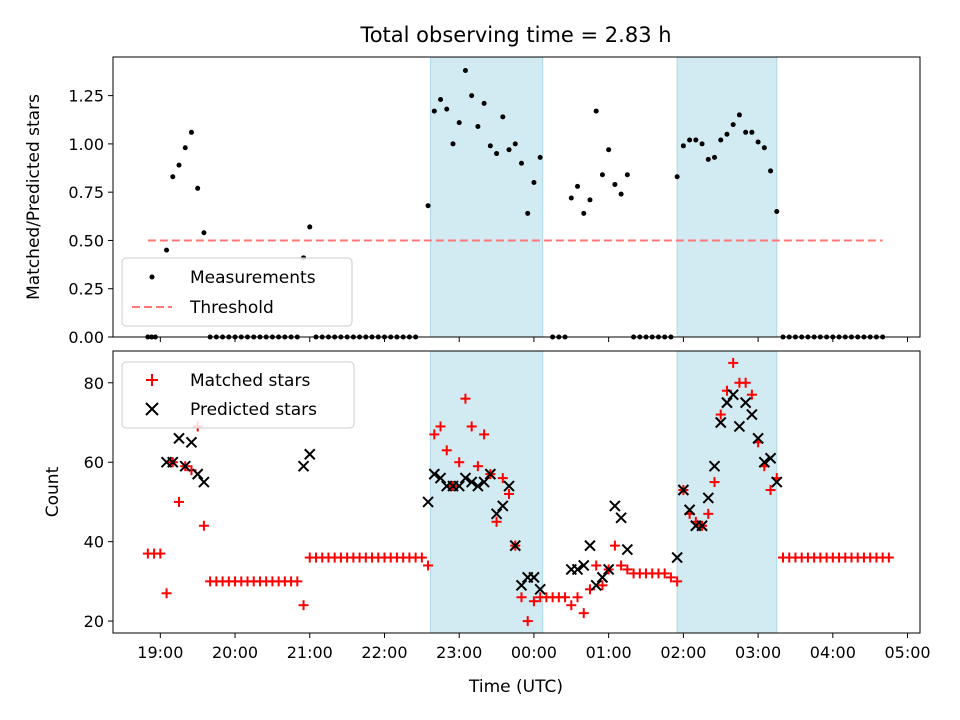  I want to click on top-y-tick-label: 1.00, so click(86, 144).